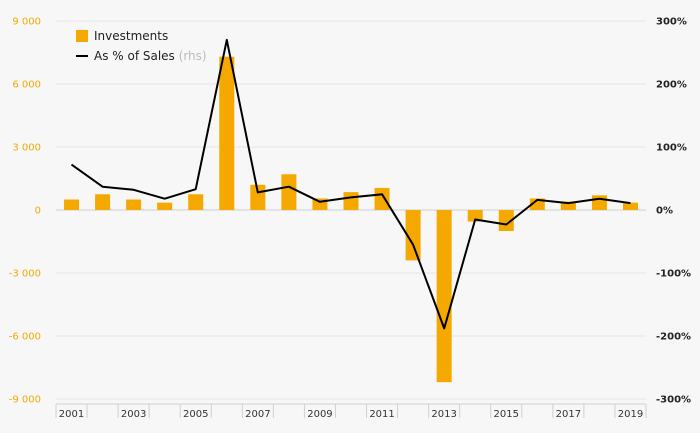  I want to click on x-tick-label: 2019, so click(630, 414).